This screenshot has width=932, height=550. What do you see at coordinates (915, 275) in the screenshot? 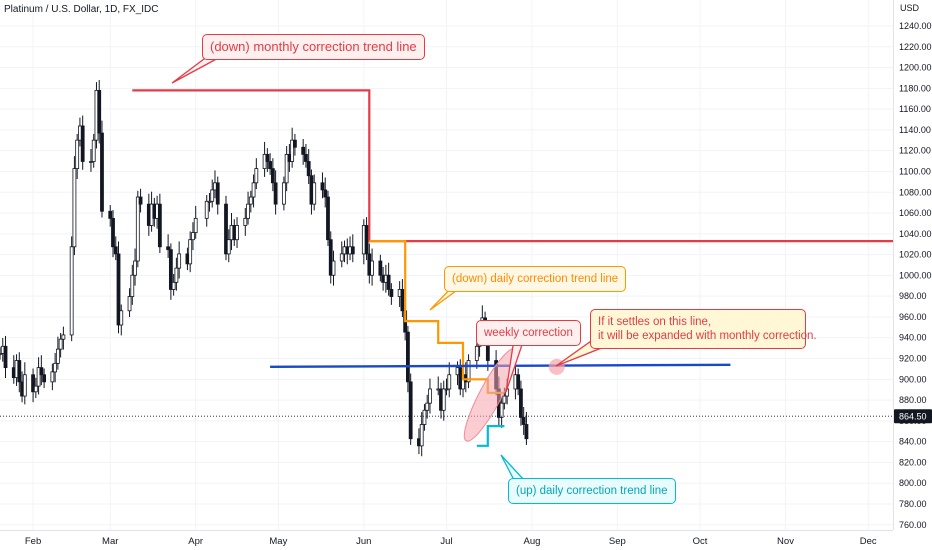
I see `y-tick-label: 1000.00` at bounding box center [915, 275].